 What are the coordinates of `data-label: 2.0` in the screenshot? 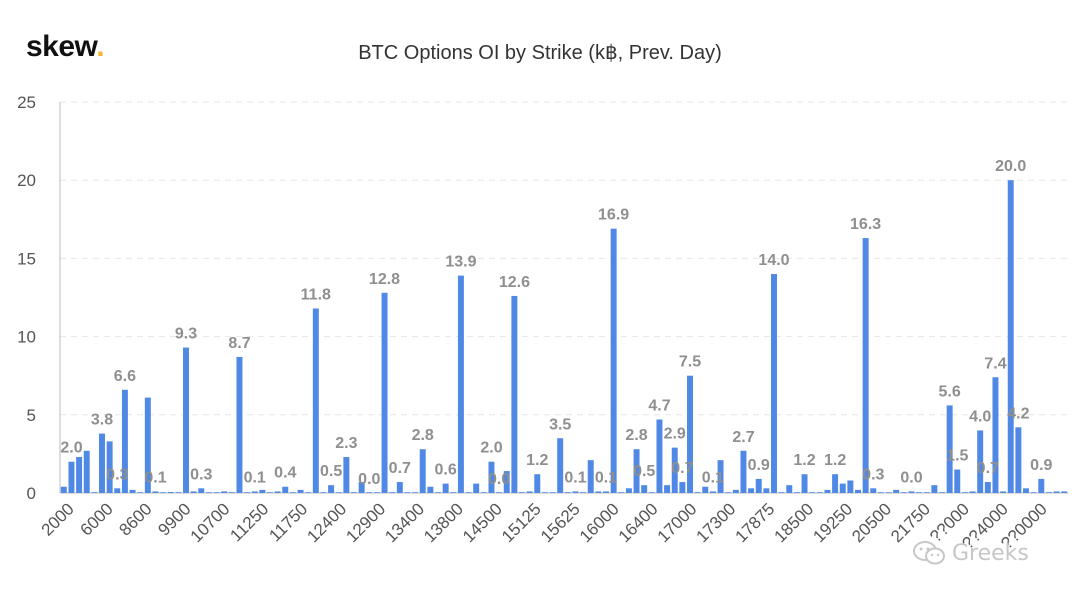 It's located at (491, 448).